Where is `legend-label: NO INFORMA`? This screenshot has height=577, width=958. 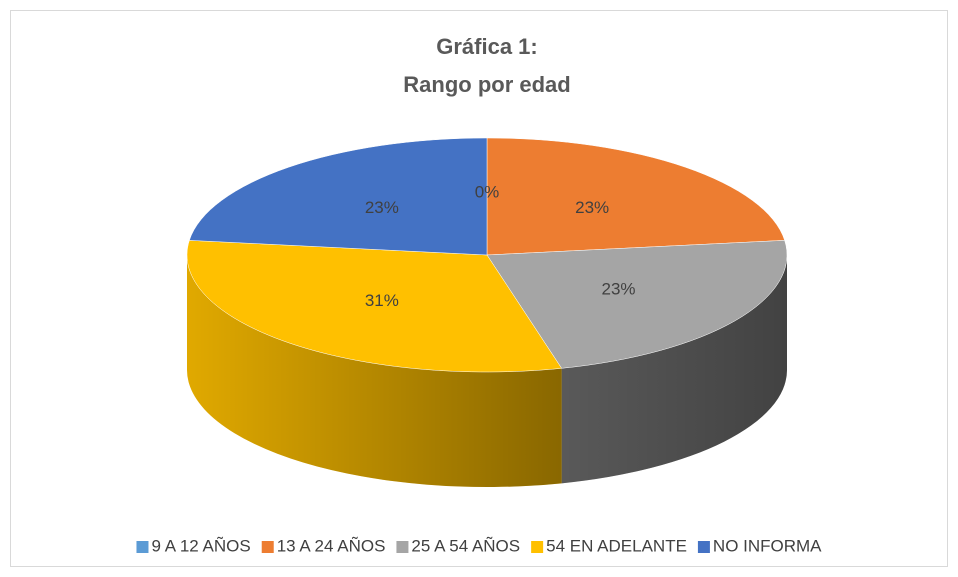 legend-label: NO INFORMA is located at coordinates (767, 545).